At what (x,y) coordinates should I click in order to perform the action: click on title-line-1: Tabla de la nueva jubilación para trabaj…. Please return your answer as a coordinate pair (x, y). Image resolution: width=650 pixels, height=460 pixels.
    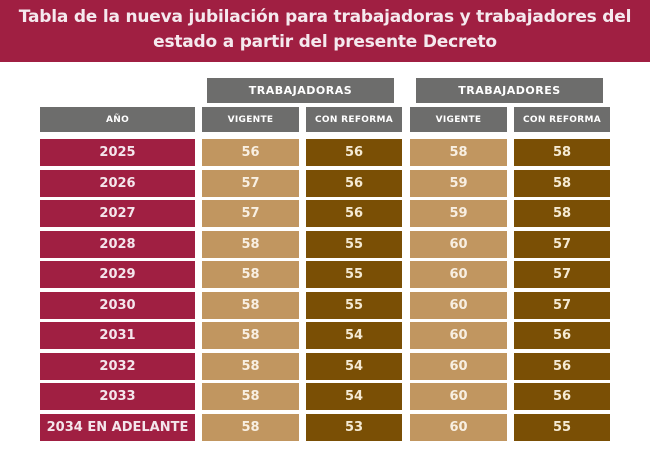
    Looking at the image, I should click on (325, 17).